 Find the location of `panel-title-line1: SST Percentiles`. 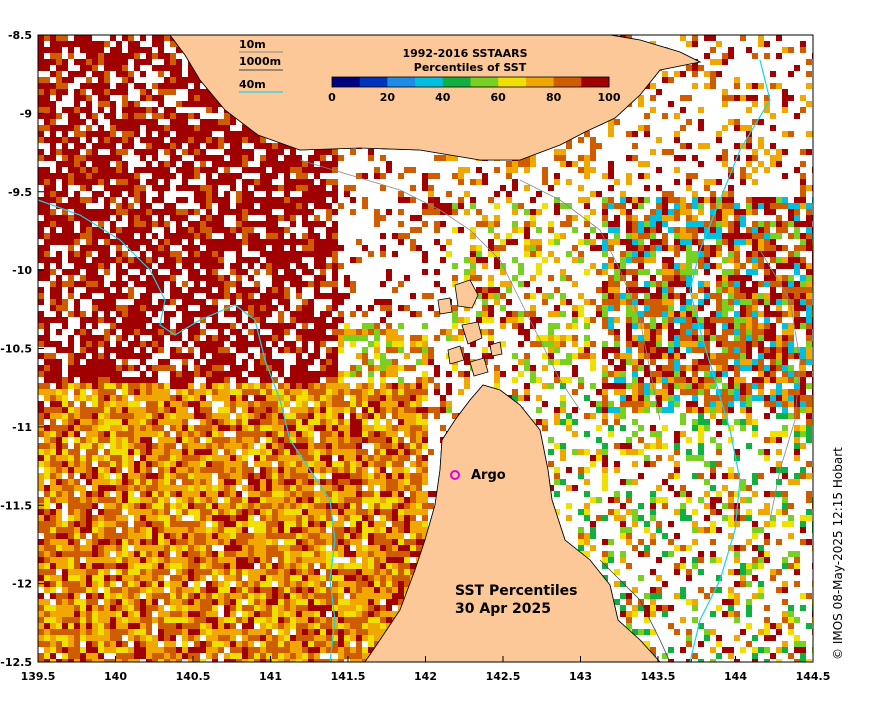

panel-title-line1: SST Percentiles is located at coordinates (516, 591).